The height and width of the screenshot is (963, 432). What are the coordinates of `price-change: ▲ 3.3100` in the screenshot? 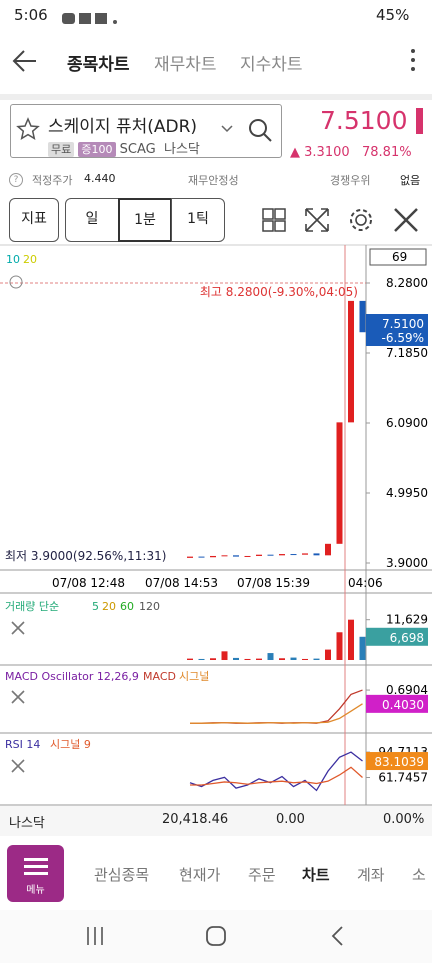 It's located at (320, 152).